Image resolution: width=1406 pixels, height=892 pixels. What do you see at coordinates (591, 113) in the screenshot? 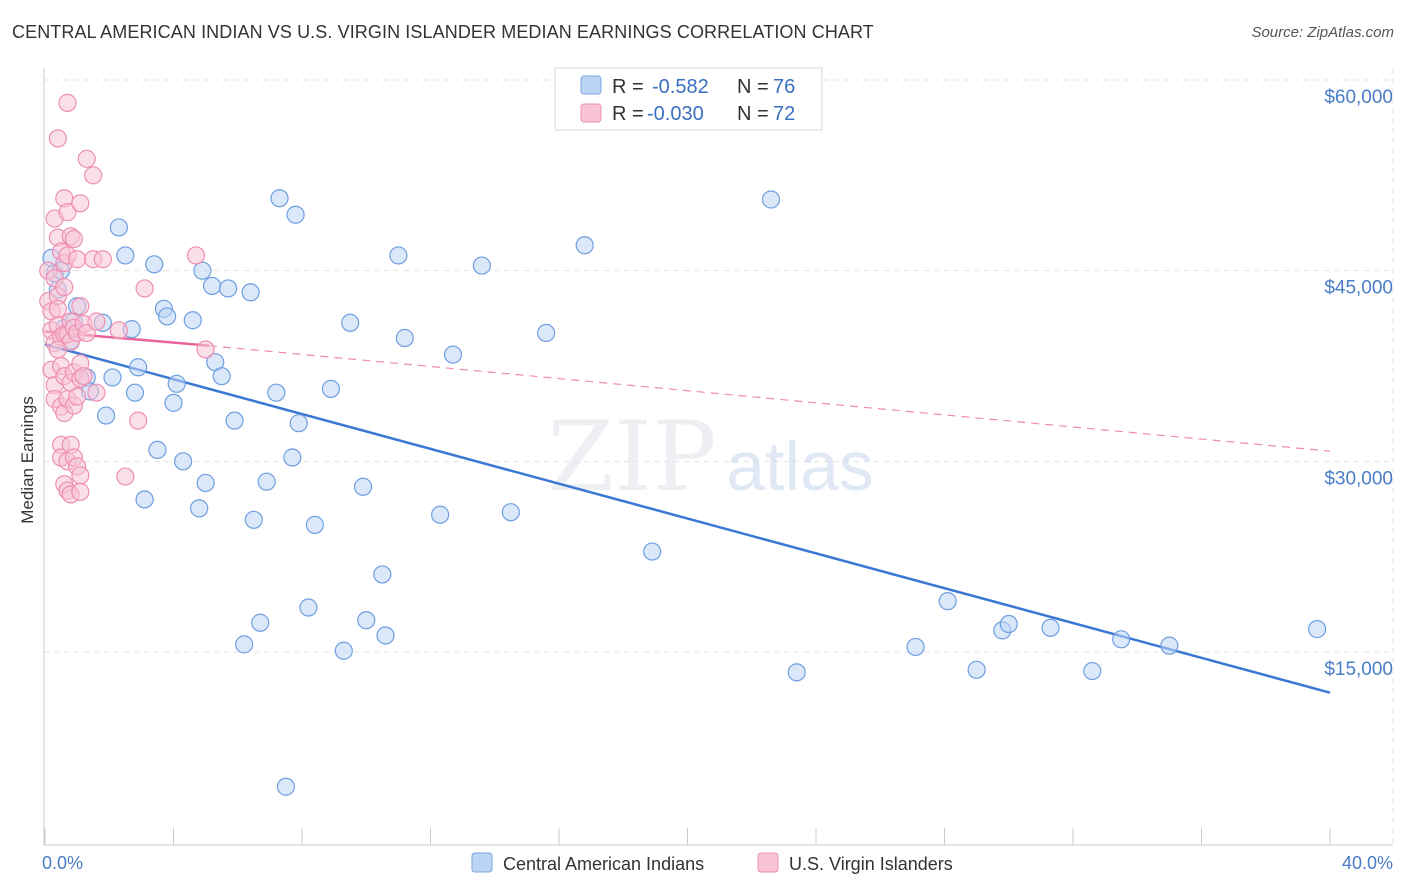
I see `legend-swatch-pink` at bounding box center [591, 113].